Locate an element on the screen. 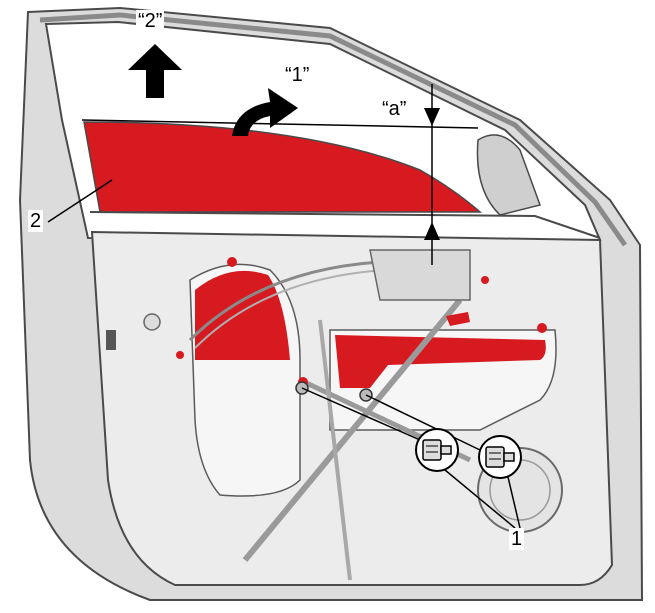  arrow-1-label: “1” is located at coordinates (297, 75).